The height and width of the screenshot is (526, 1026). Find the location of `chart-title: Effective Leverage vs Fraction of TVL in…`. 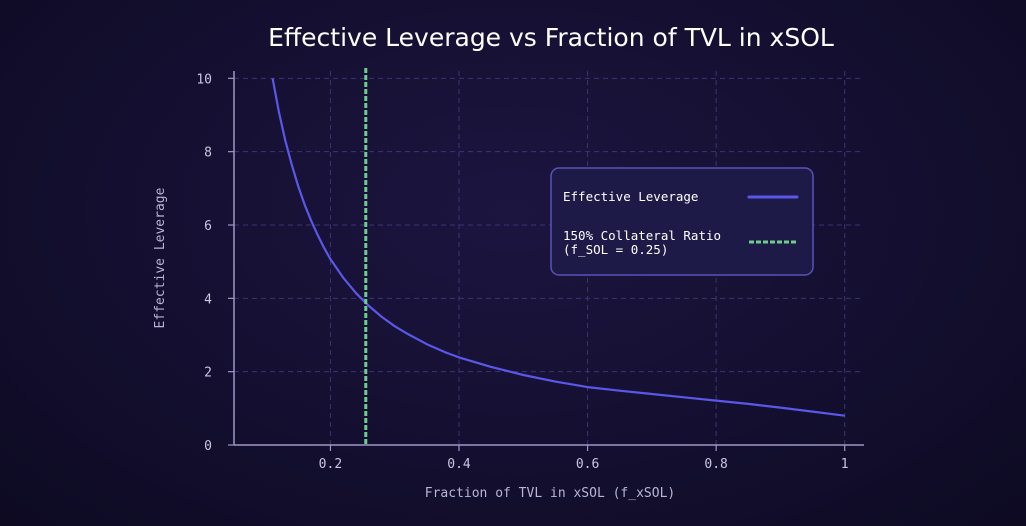

chart-title: Effective Leverage vs Fraction of TVL in… is located at coordinates (551, 37).